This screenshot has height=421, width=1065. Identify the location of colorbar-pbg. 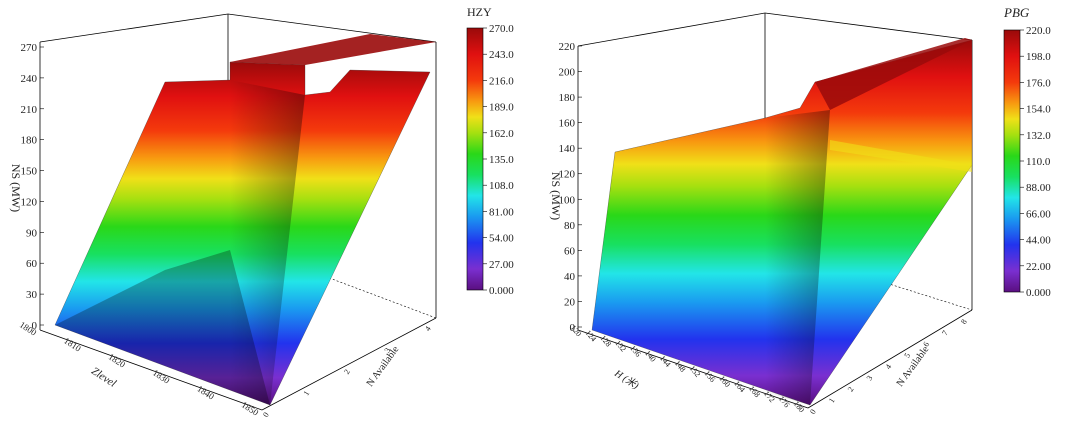
(1012, 161).